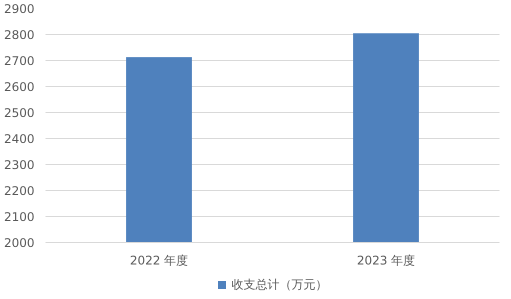 Image resolution: width=511 pixels, height=299 pixels. I want to click on y-tick-label: 2300, so click(19, 165).